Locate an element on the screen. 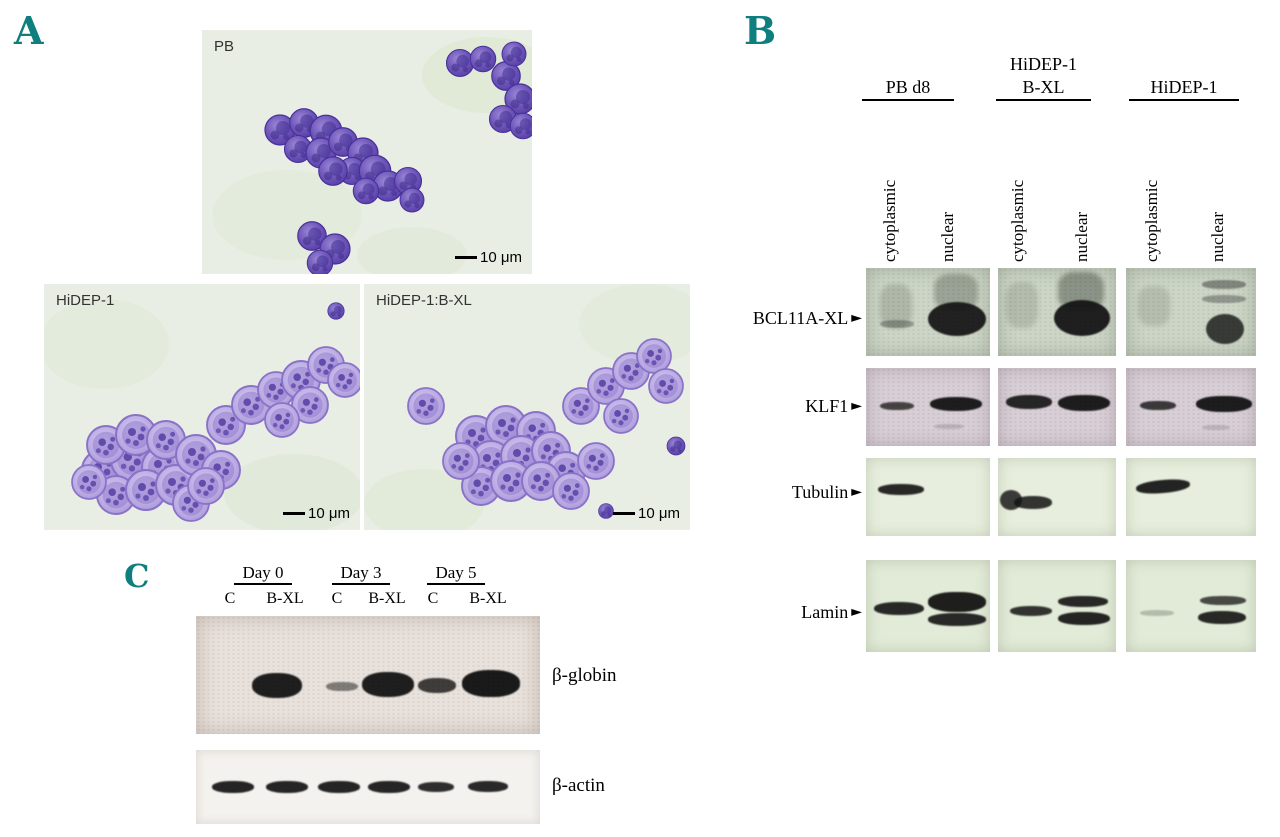 The height and width of the screenshot is (837, 1280). group-title-top is located at coordinates (1184, 64).